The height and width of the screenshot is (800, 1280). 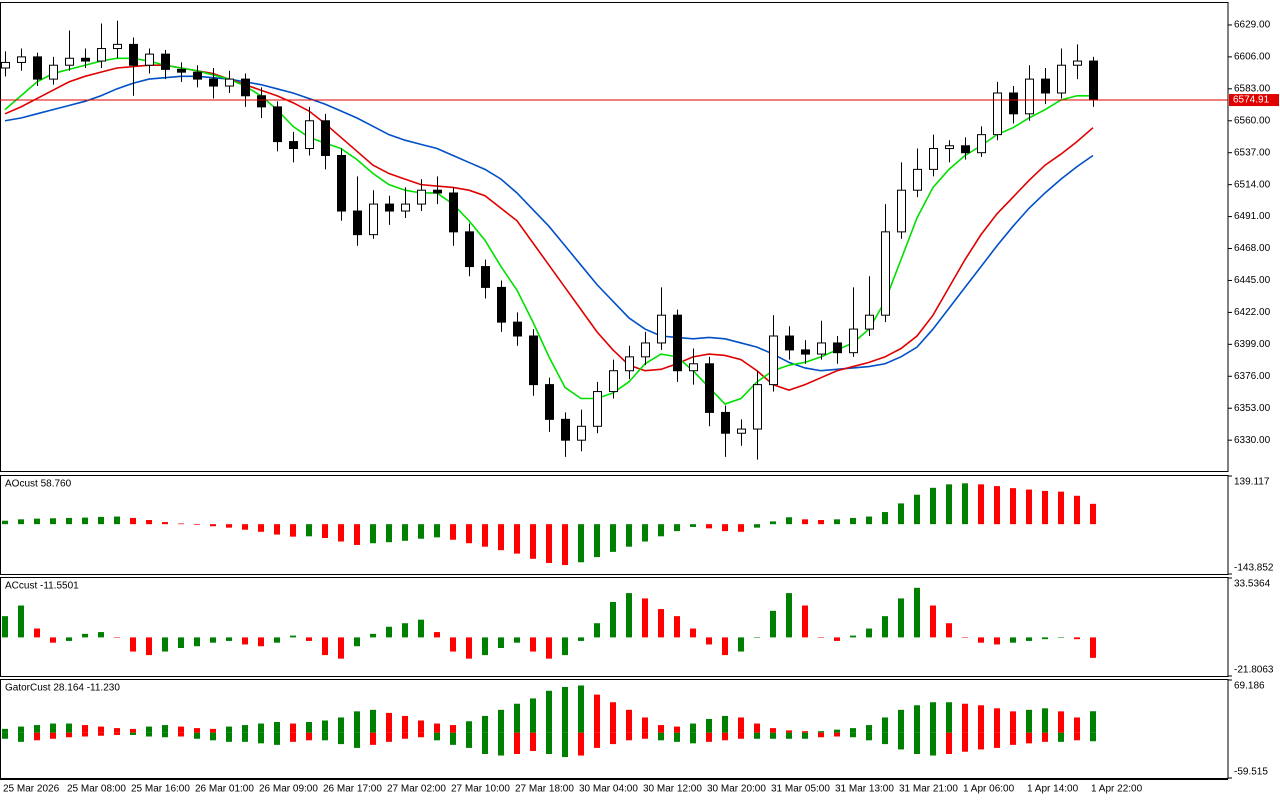 What do you see at coordinates (1252, 216) in the screenshot?
I see `y-tick-label: 6491.00` at bounding box center [1252, 216].